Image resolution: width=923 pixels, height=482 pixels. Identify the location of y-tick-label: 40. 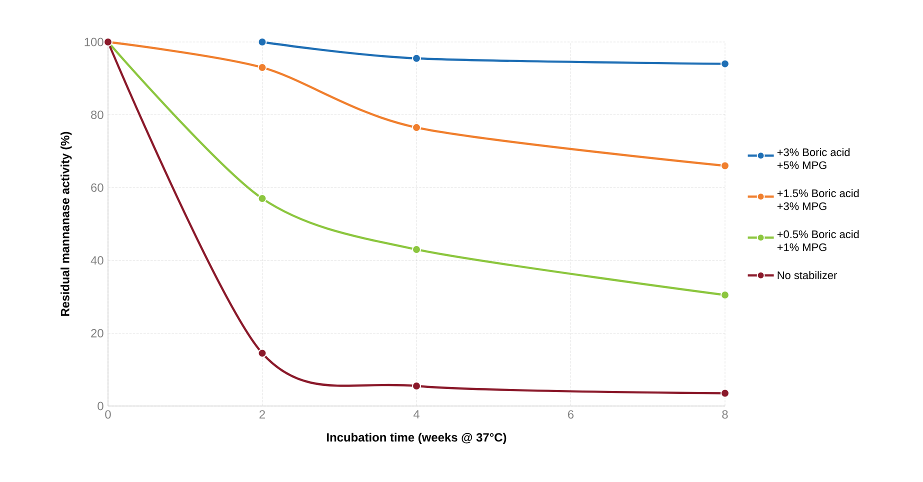
(97, 260).